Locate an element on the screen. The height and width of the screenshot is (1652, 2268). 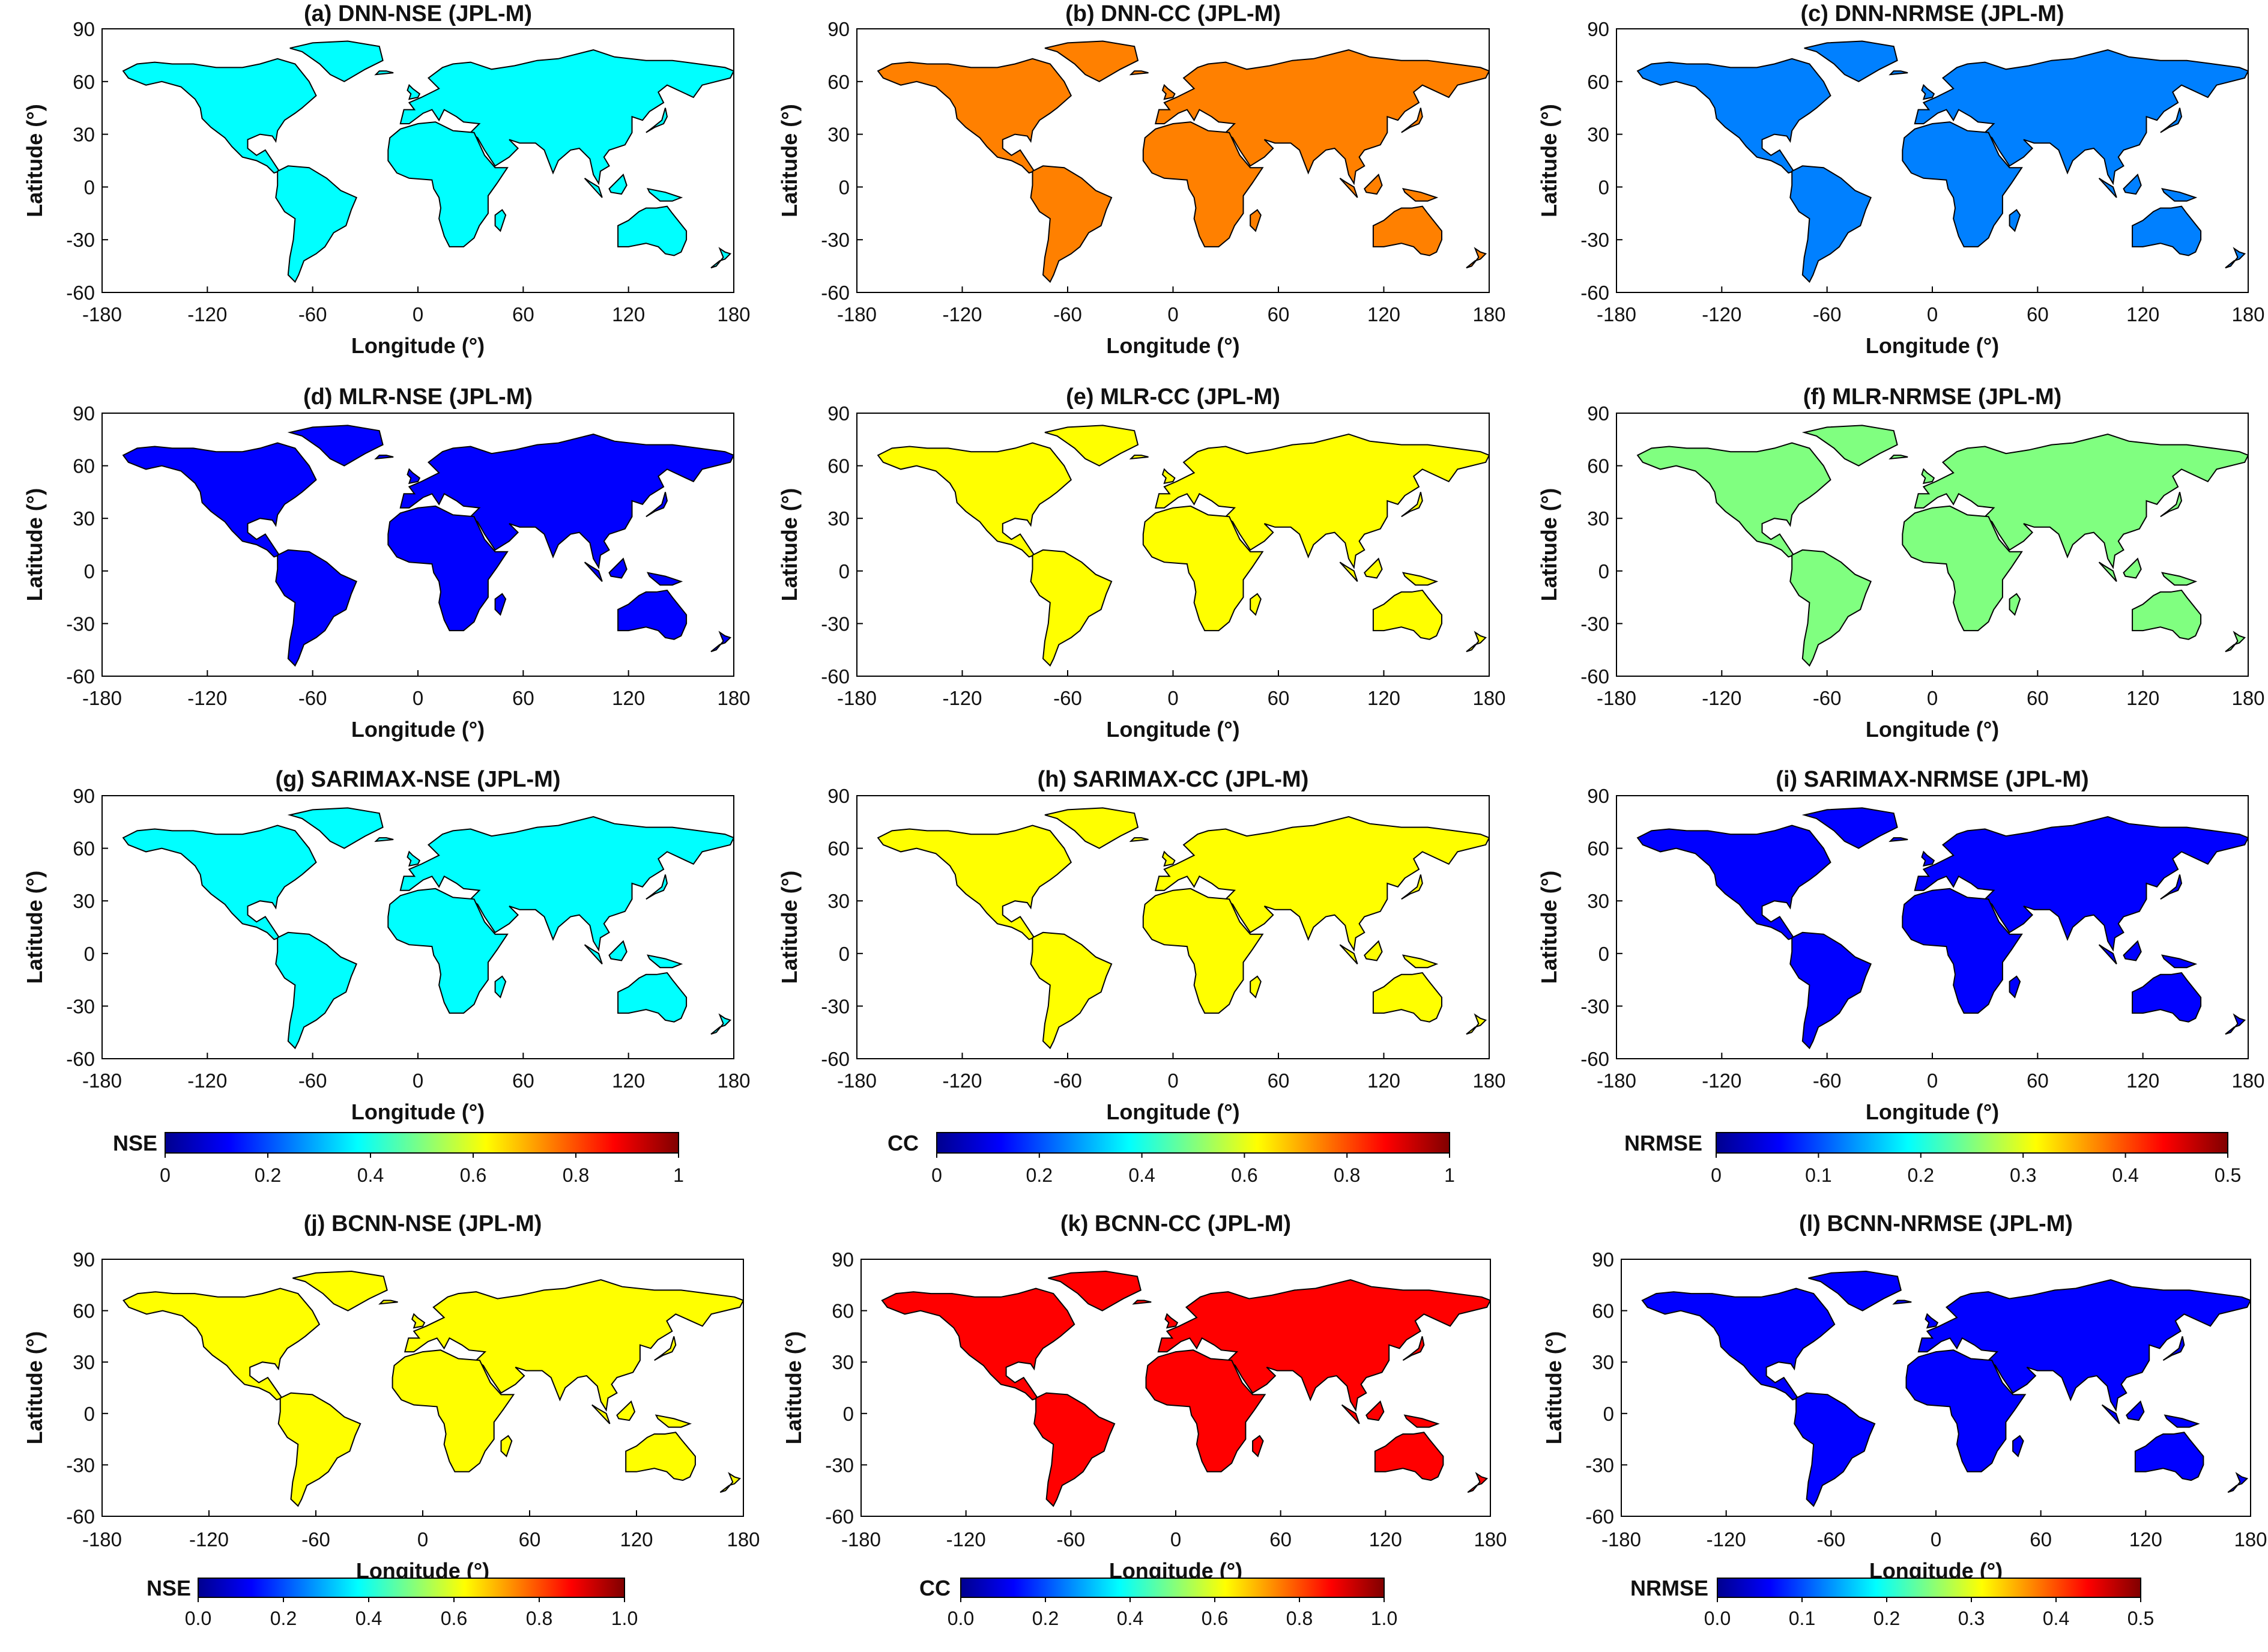
x-tick-label: 0 is located at coordinates (1933, 1081).